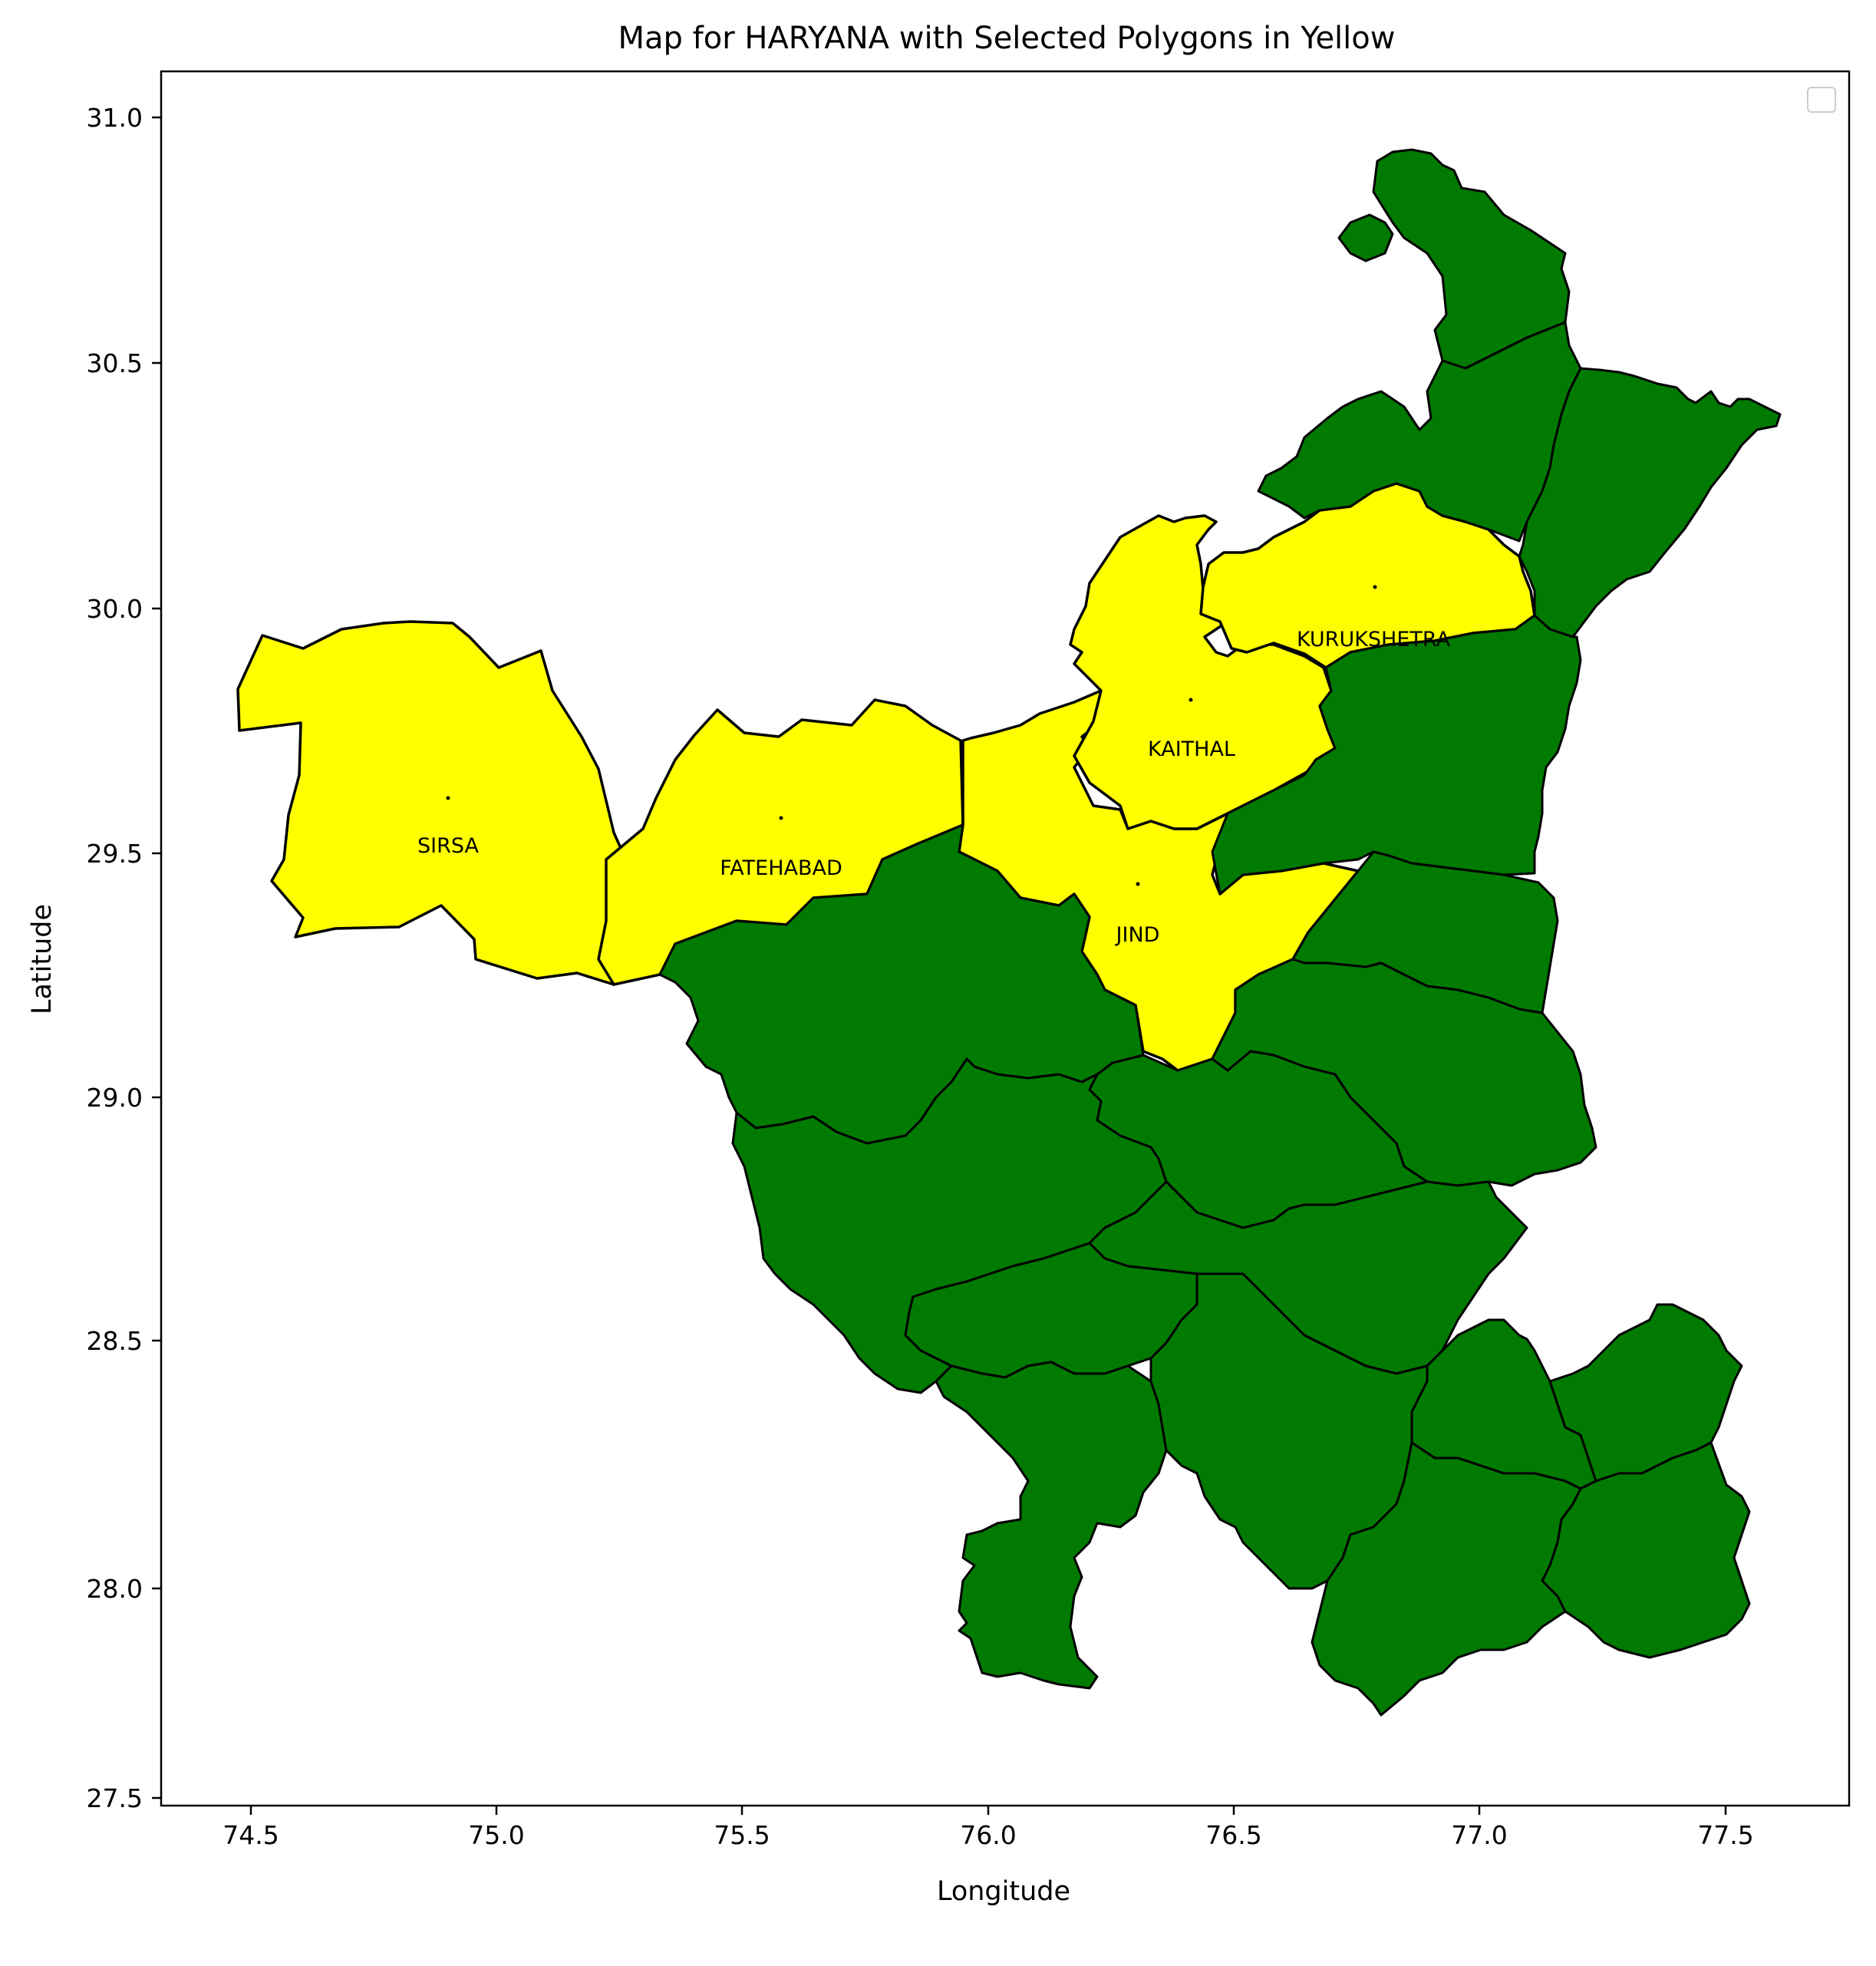  I want to click on district-polygon-kaithal, so click(1203, 672).